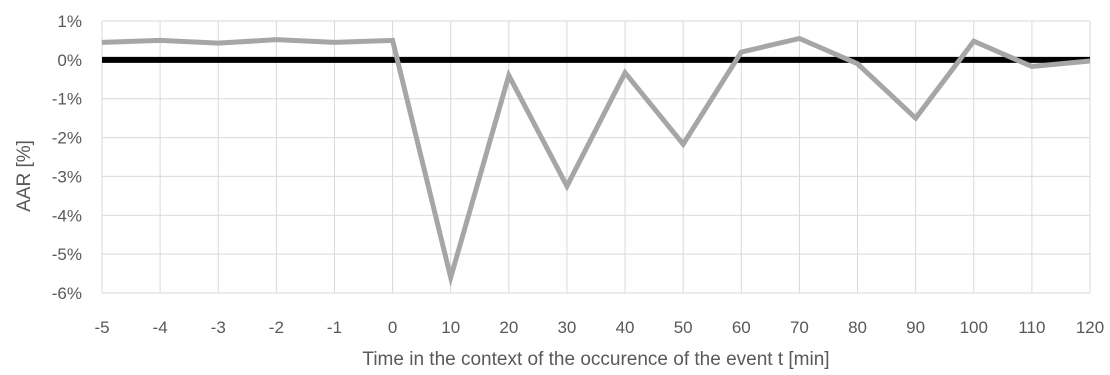 Image resolution: width=1110 pixels, height=375 pixels. I want to click on x-tick-label: 70, so click(799, 327).